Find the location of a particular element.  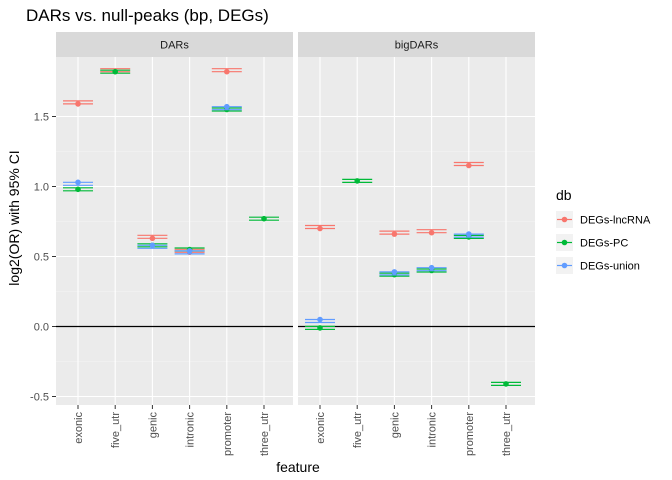

legend-label: DEGs-lncRNA is located at coordinates (615, 221).